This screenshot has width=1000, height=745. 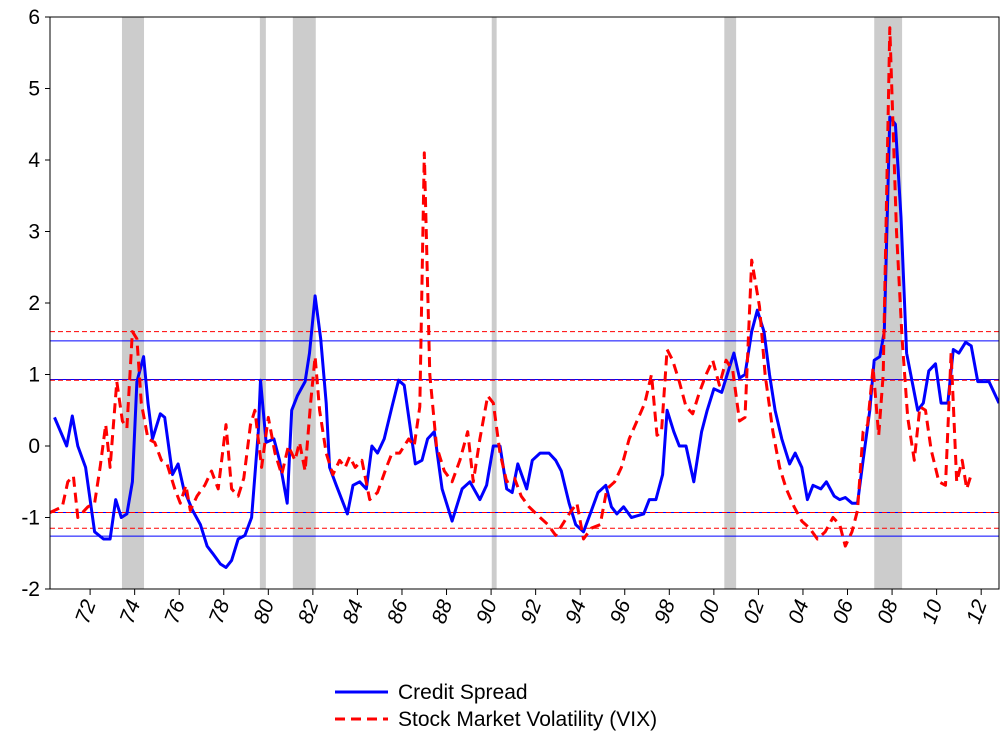 What do you see at coordinates (844, 612) in the screenshot?
I see `x-tick-label: 06` at bounding box center [844, 612].